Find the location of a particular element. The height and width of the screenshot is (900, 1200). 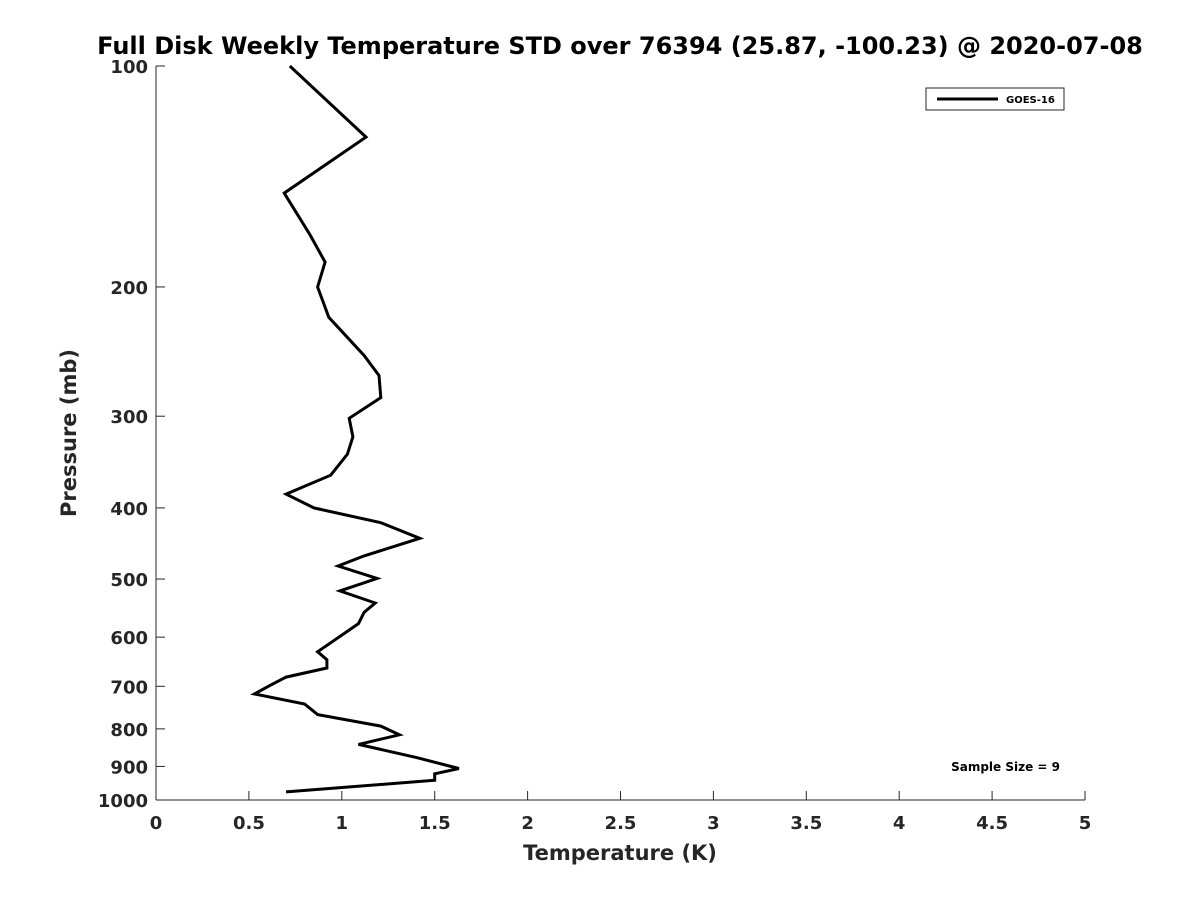

y-axis-label: Pressure (mb) is located at coordinates (69, 433).